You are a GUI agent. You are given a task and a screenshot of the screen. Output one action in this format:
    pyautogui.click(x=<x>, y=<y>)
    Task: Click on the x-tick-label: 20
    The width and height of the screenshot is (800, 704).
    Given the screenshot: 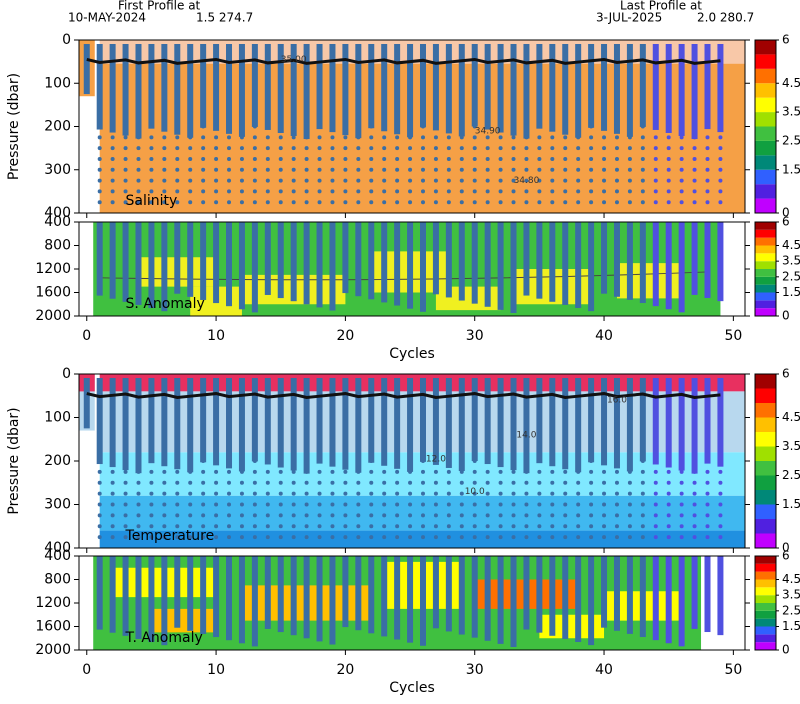 What is the action you would take?
    pyautogui.click(x=345, y=336)
    